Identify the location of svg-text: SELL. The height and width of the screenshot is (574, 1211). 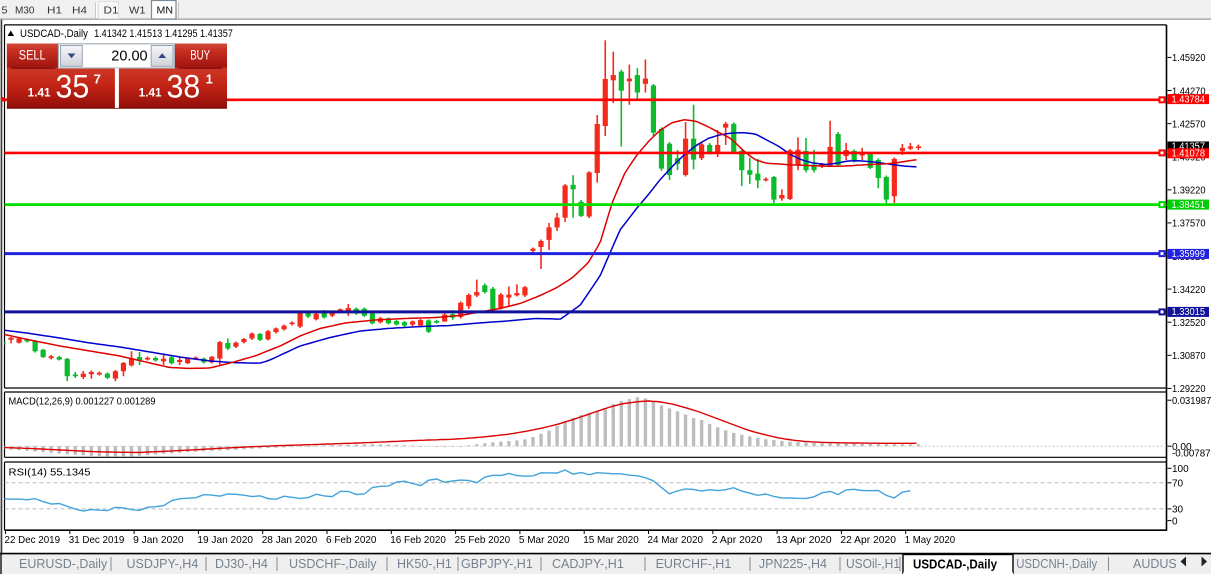
(32, 55).